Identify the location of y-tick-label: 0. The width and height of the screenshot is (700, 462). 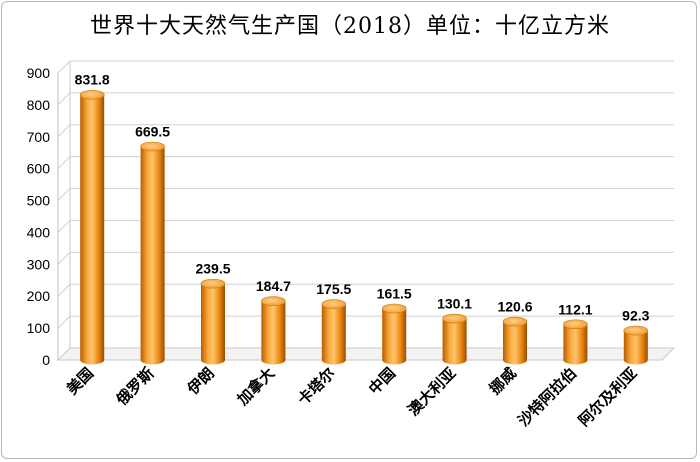
(46, 360).